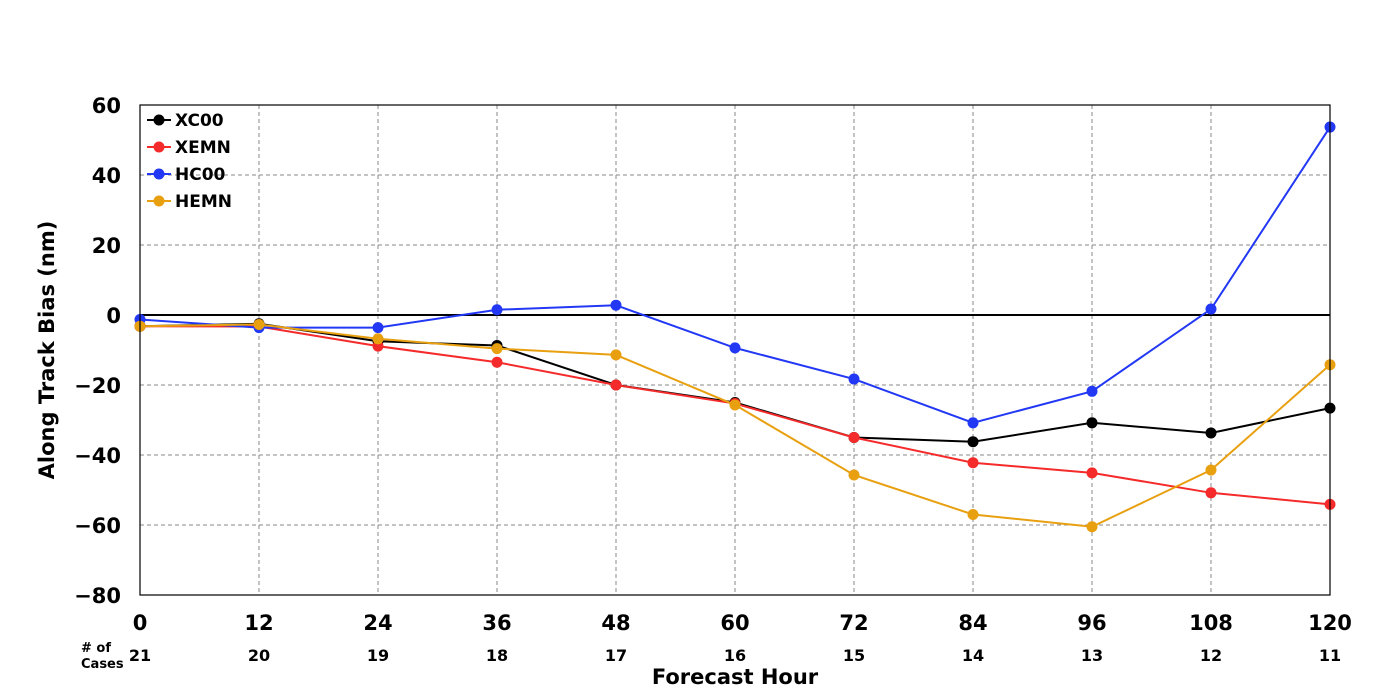 This screenshot has width=1400, height=700. I want to click on x-tick-label: 48, so click(615, 623).